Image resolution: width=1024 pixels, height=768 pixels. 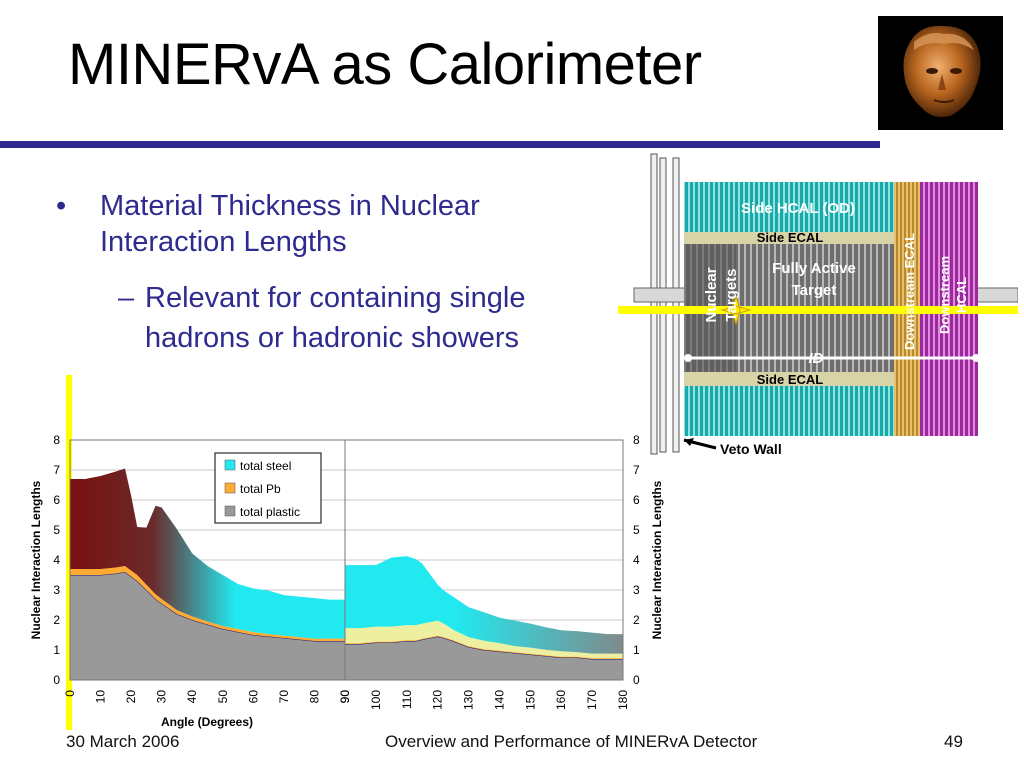 What do you see at coordinates (223, 697) in the screenshot?
I see `x-tick-label-left: 50` at bounding box center [223, 697].